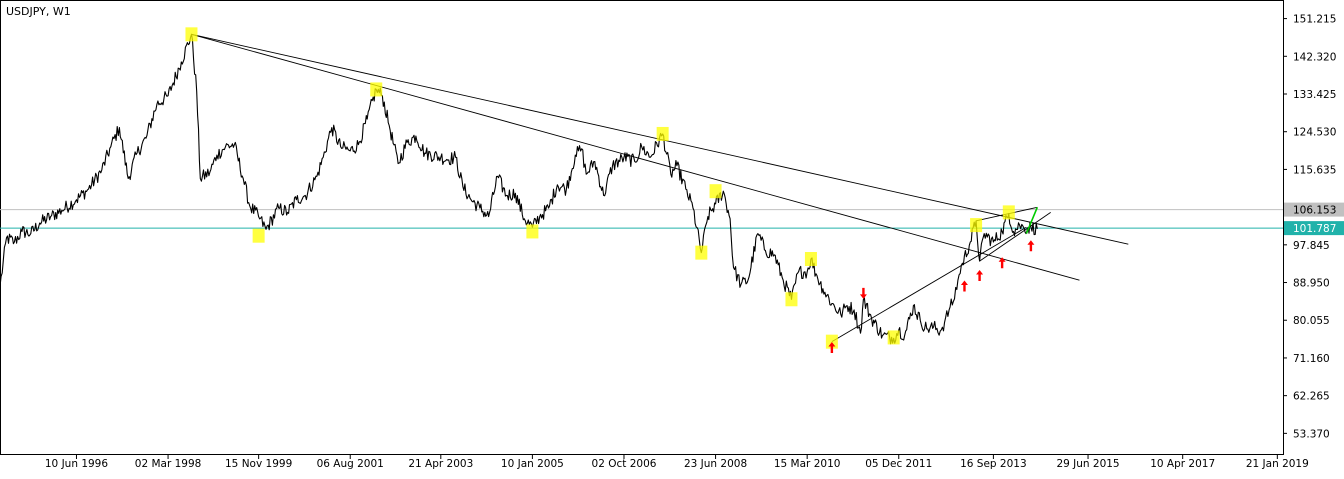  Describe the element at coordinates (38, 11) in the screenshot. I see `chart-title: USDJPY, W1` at that location.